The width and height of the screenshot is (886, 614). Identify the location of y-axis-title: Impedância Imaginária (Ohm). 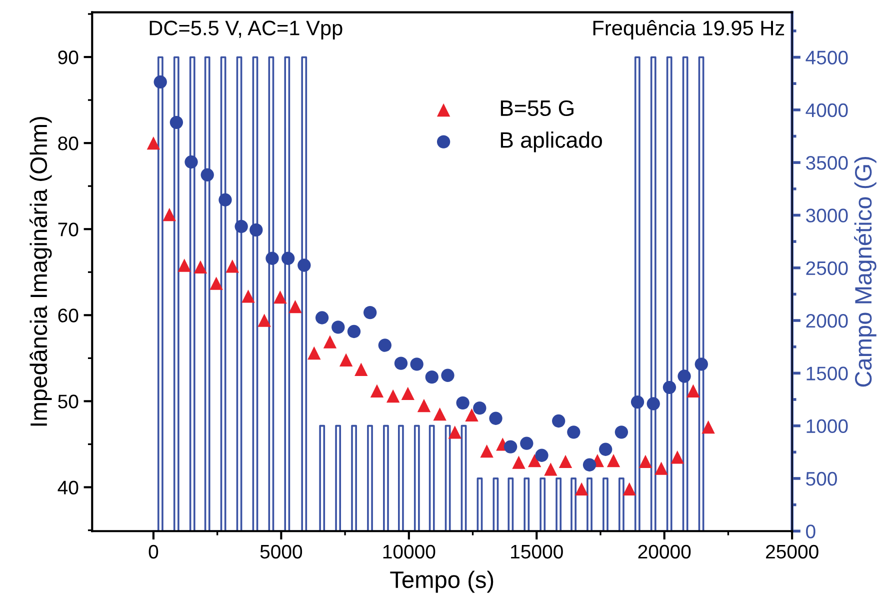
(40, 271).